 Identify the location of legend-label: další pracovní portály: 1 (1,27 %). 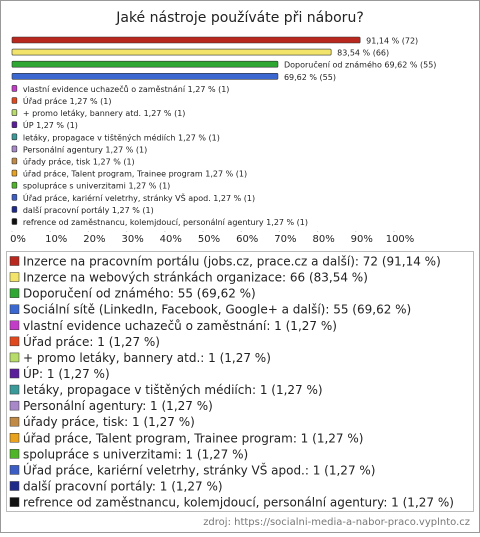
(123, 486).